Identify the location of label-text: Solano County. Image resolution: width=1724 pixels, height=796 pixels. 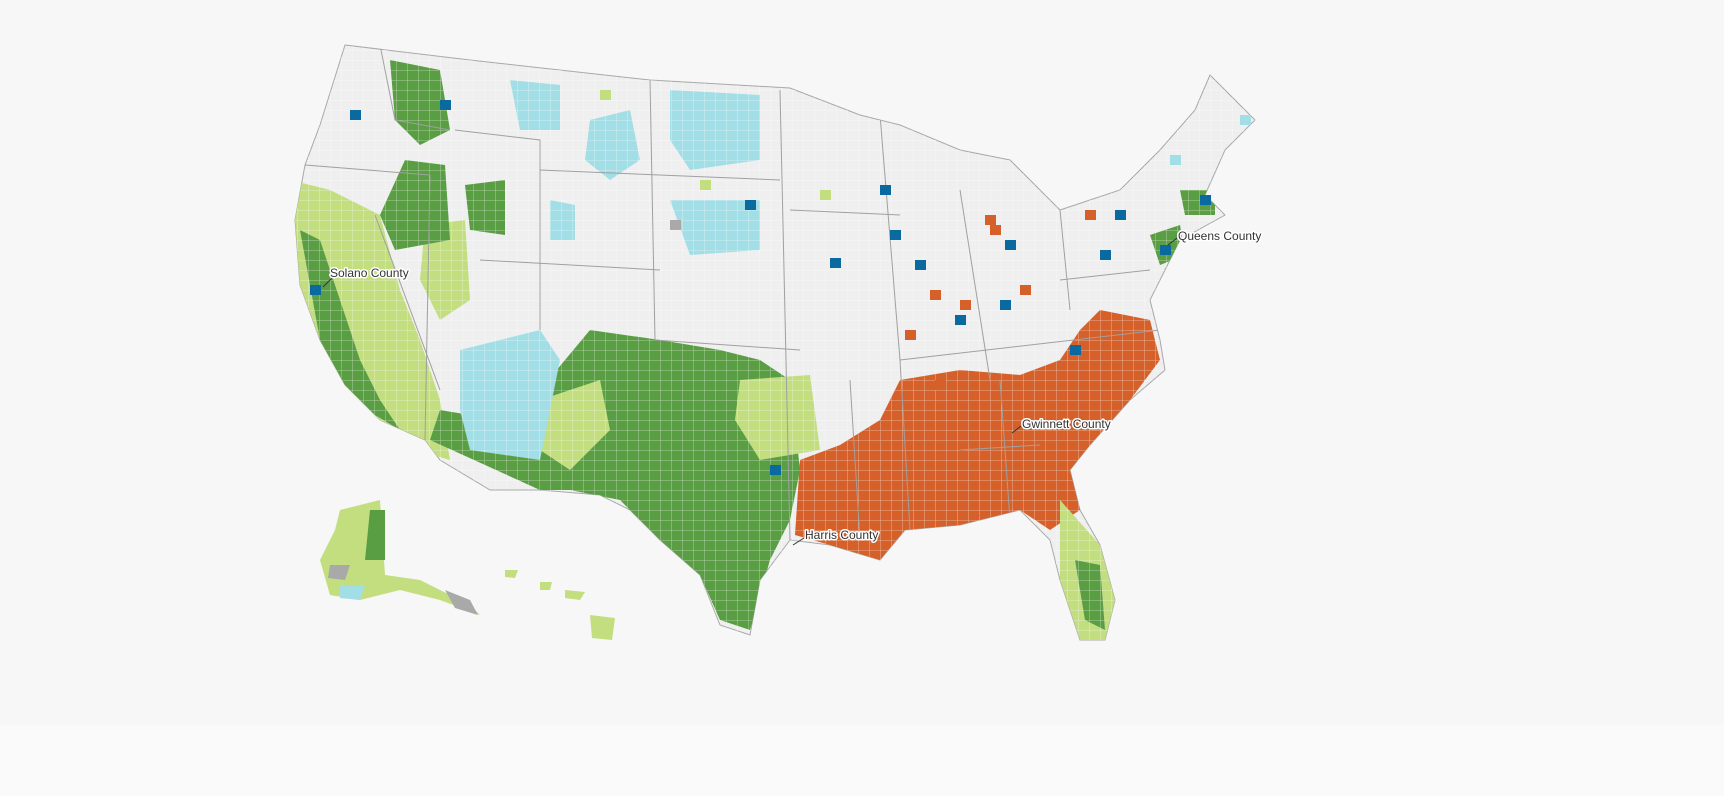
(369, 273).